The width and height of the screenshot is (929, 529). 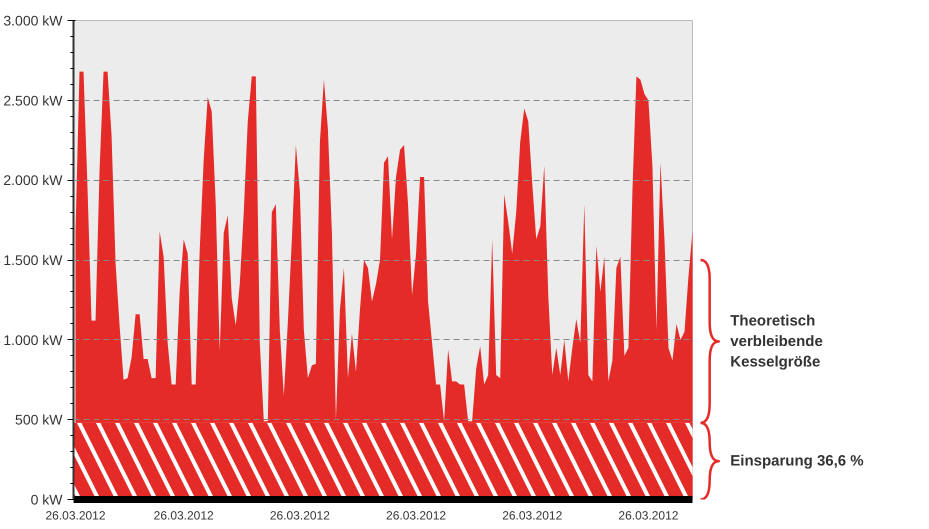 I want to click on text: Theoretisch verbleibende Kesselgröße, so click(x=776, y=341).